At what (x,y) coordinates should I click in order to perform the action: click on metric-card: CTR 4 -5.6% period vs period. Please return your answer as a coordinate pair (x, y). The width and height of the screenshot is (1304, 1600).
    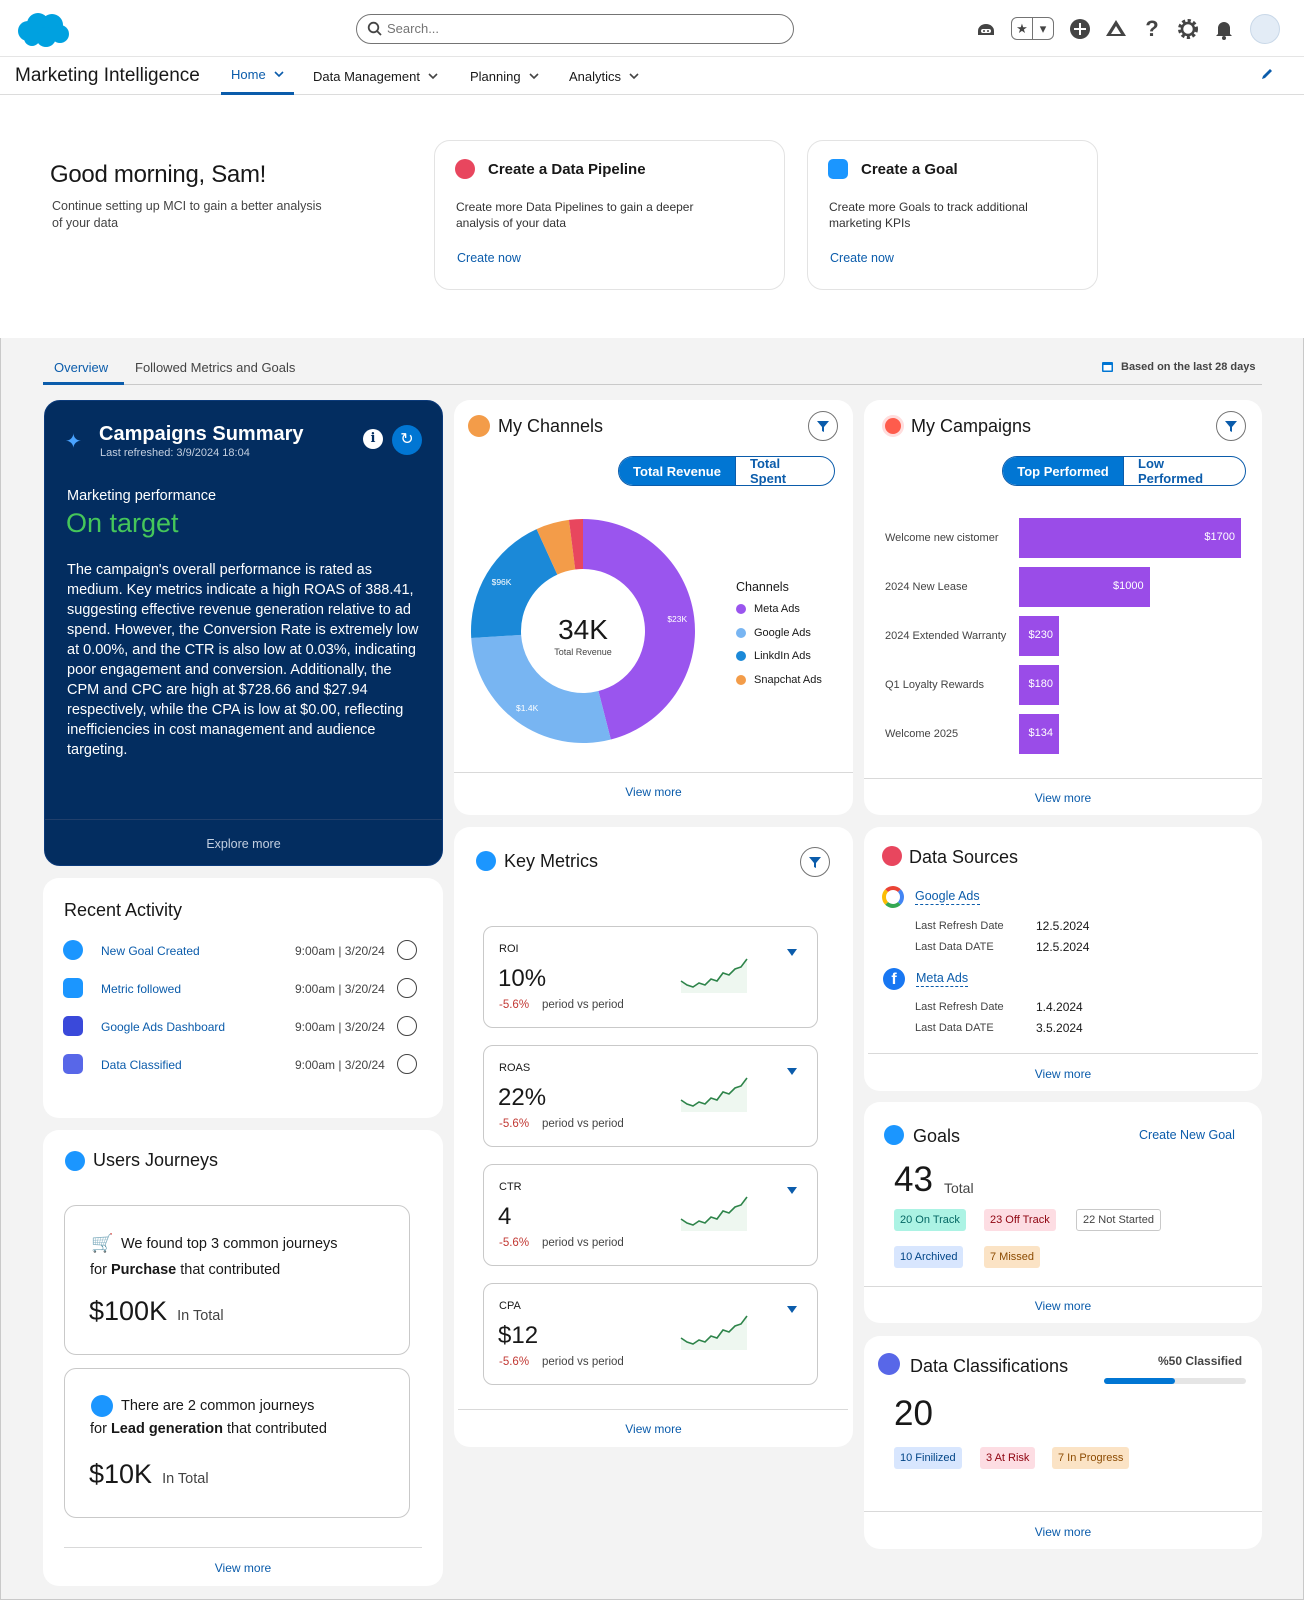
    Looking at the image, I should click on (650, 1215).